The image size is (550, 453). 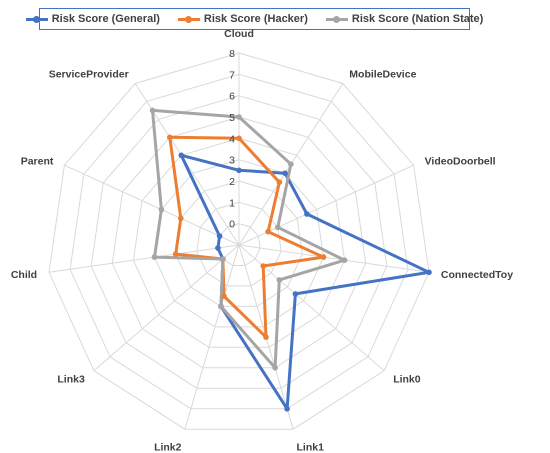 What do you see at coordinates (239, 170) in the screenshot?
I see `data-point-risk-score-general-cloud` at bounding box center [239, 170].